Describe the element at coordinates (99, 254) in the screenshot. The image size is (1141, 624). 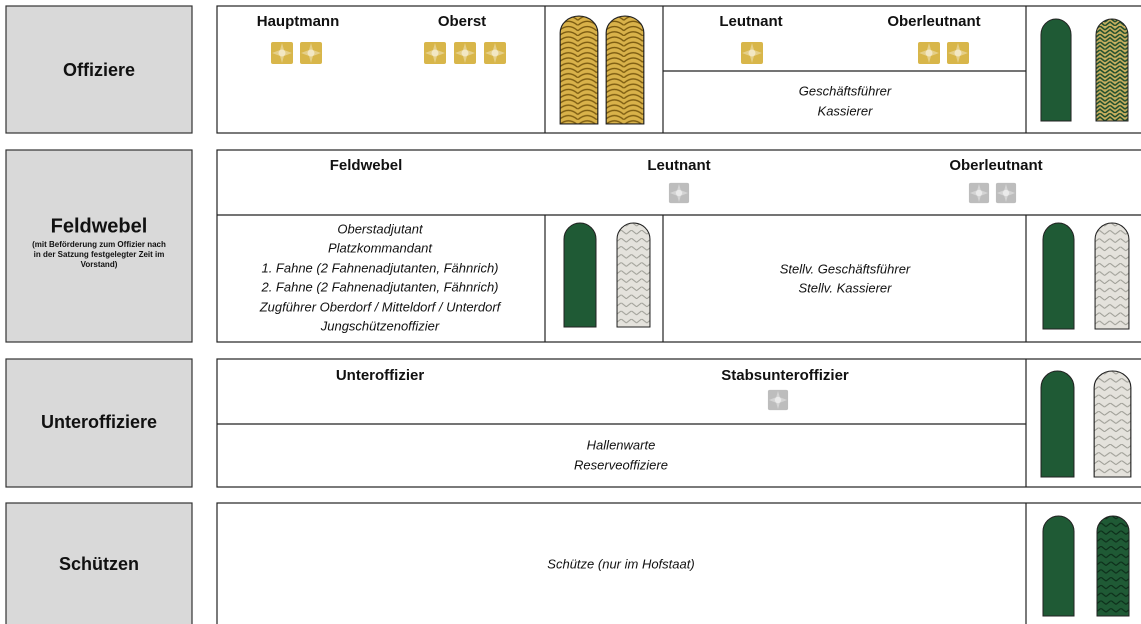
I see `row-note: in der Satzung festgelegter Zeit im` at that location.